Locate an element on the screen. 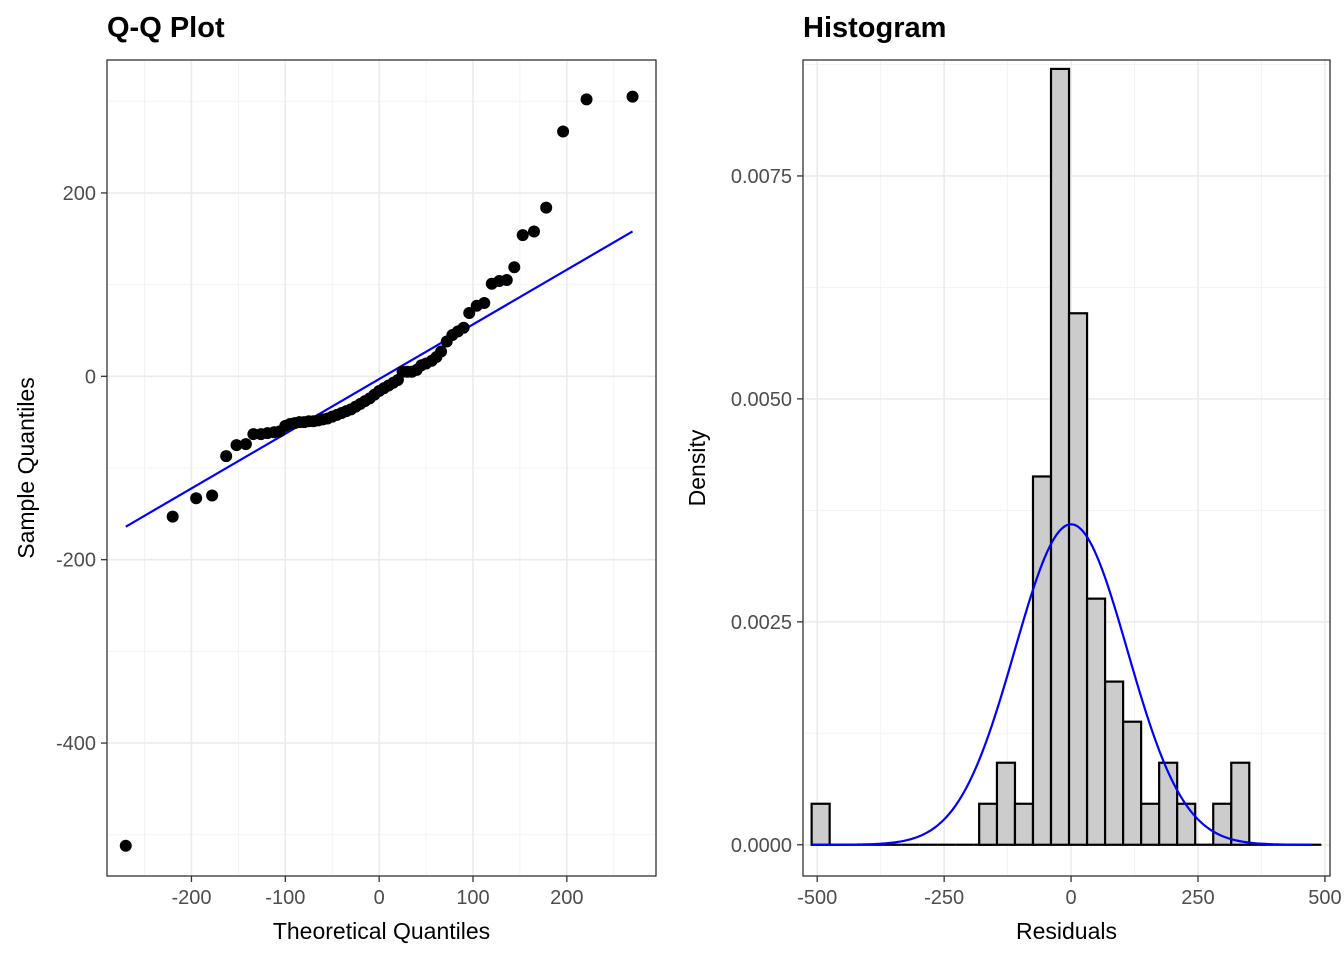 Image resolution: width=1344 pixels, height=960 pixels. histogram-x-tick-label: -250 is located at coordinates (944, 898).